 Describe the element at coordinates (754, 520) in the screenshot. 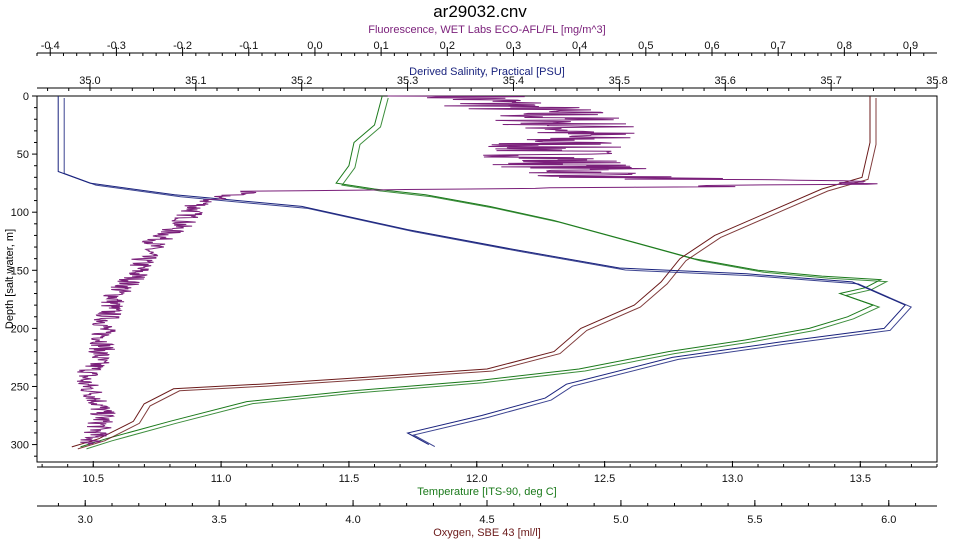

I see `oxygen-tick-label: 5.5` at that location.